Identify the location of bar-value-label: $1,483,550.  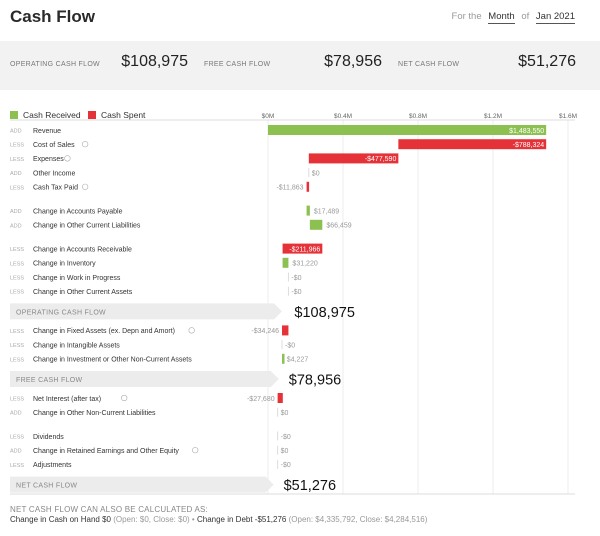
(526, 131).